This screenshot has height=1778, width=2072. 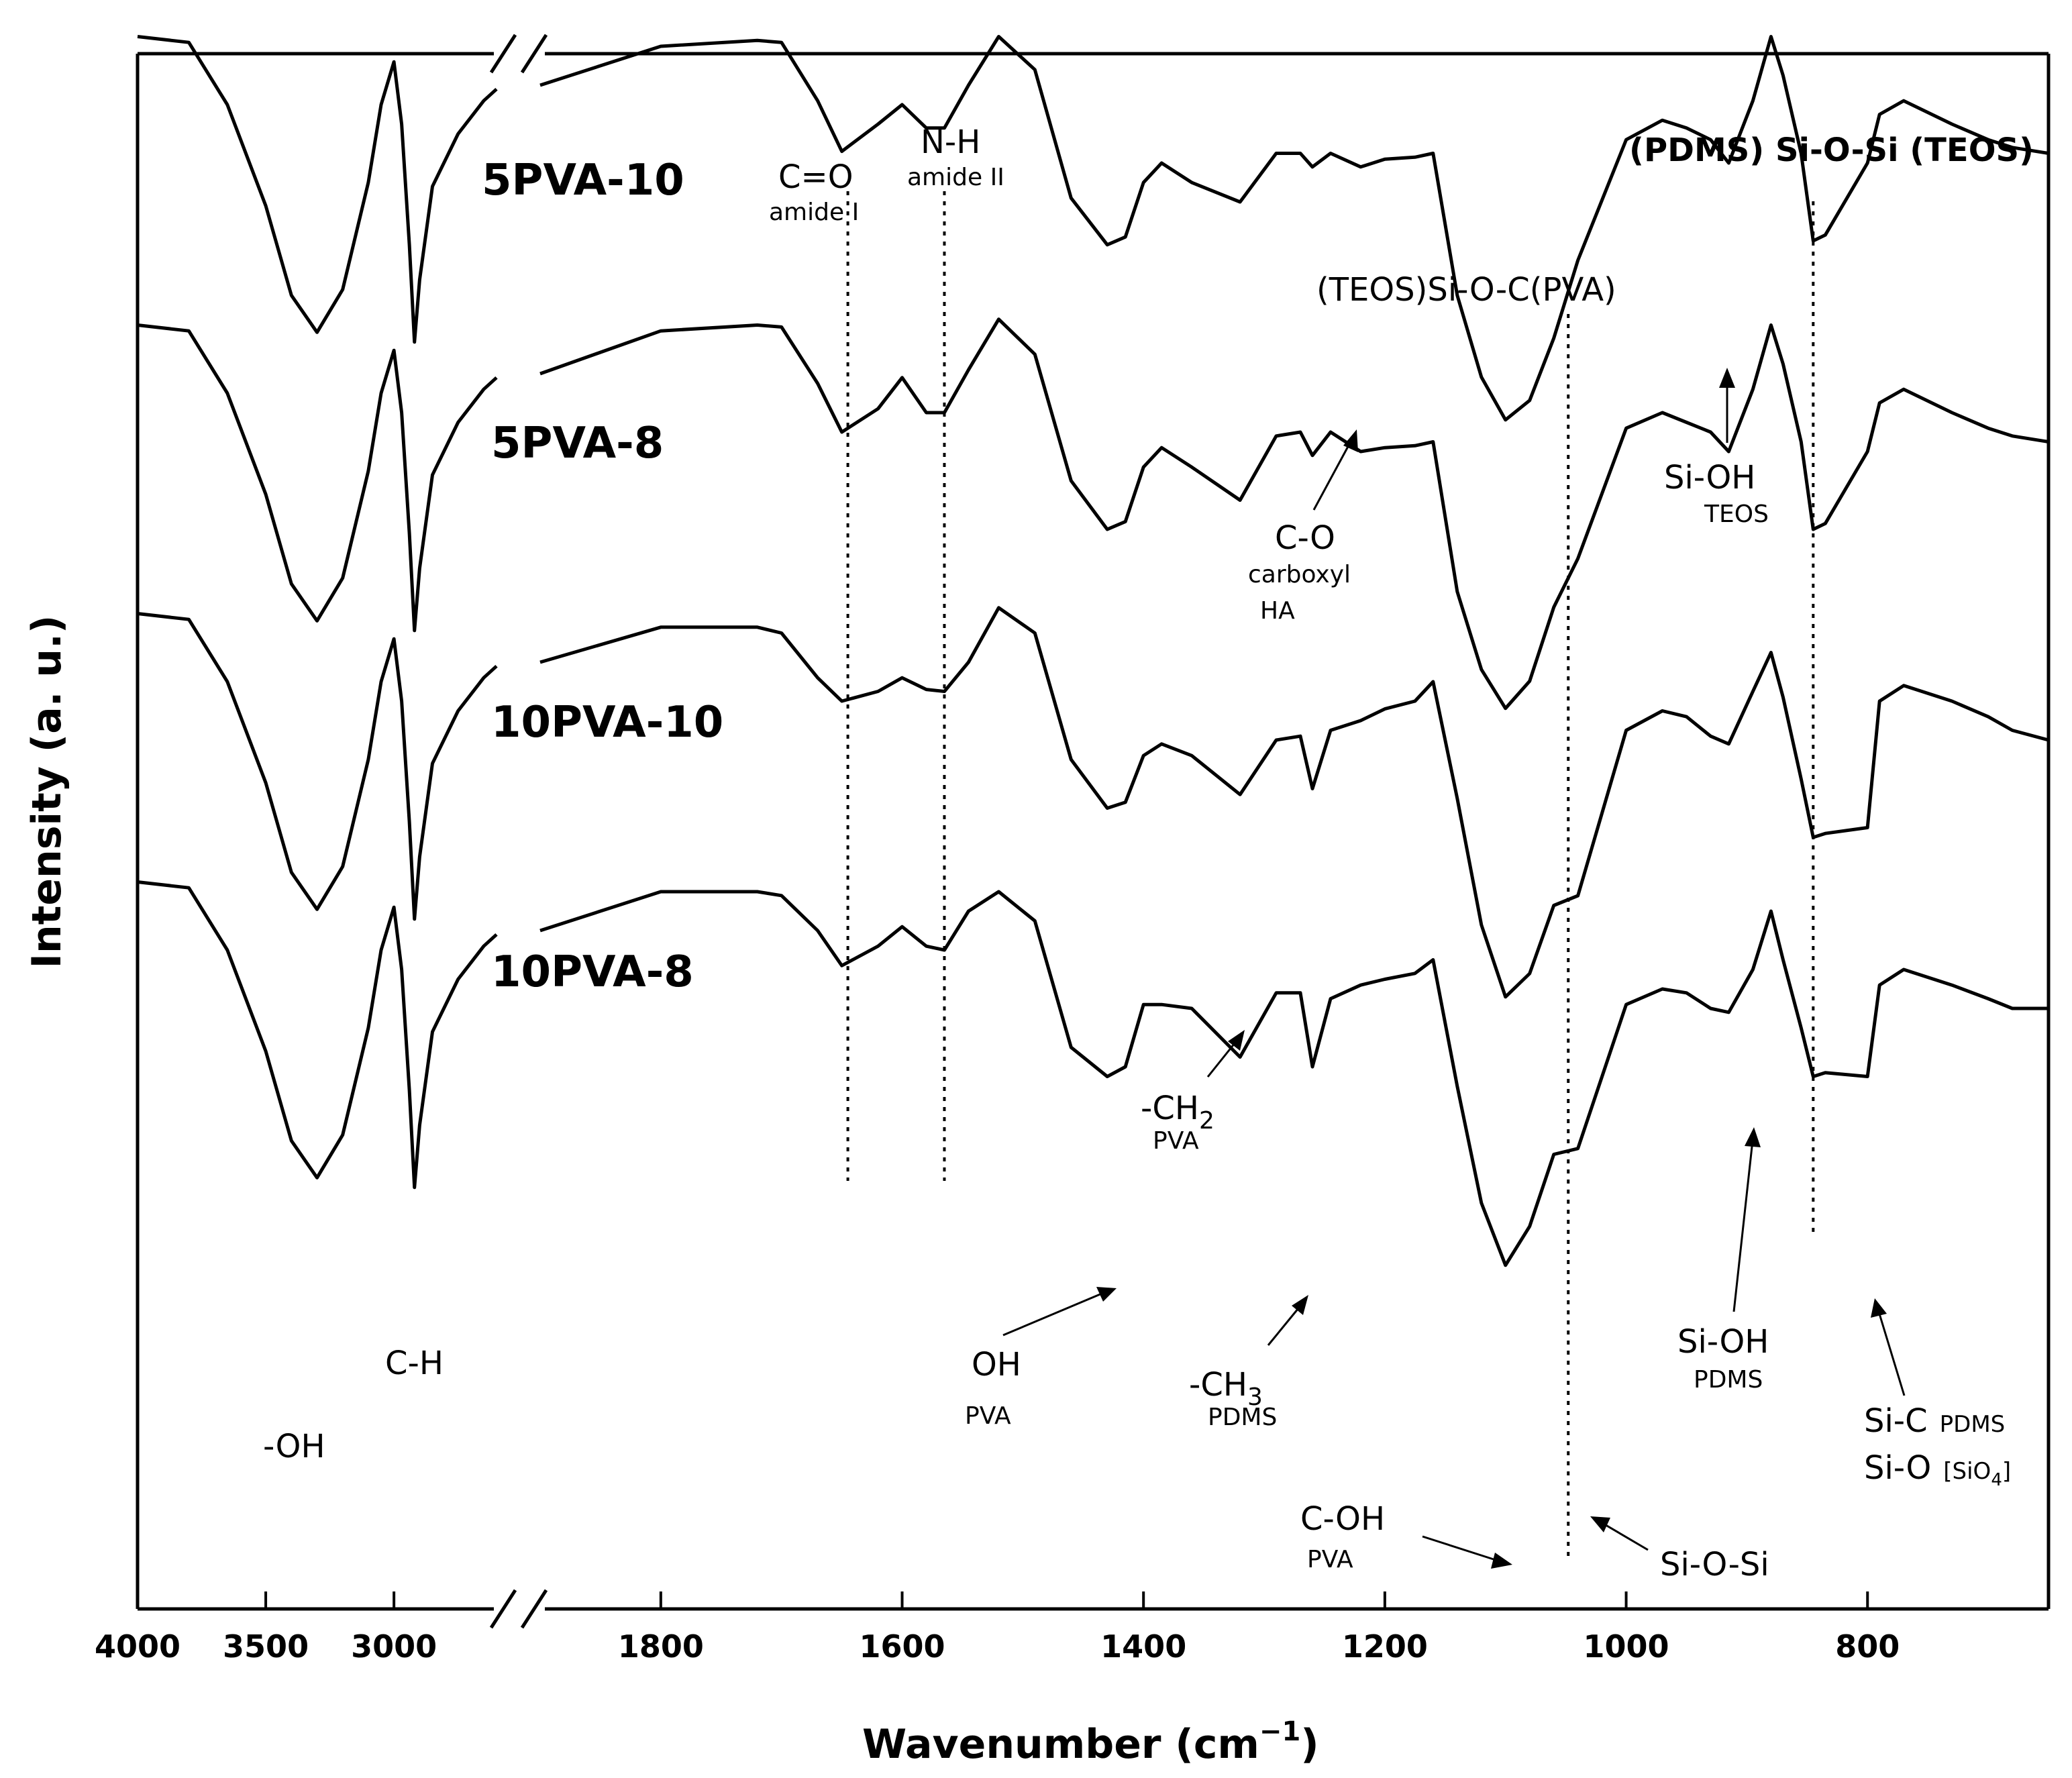 I want to click on ann-c-o-carboxyl: C-O, so click(x=1305, y=538).